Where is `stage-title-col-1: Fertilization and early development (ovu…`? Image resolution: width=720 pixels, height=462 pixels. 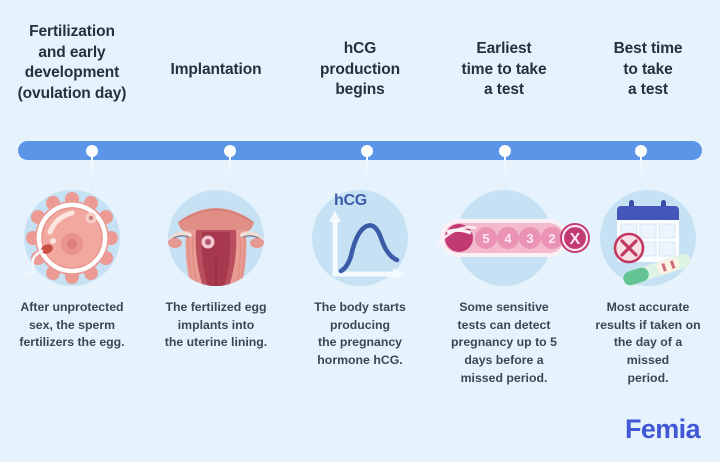 stage-title-col-1: Fertilization and early development (ovu… is located at coordinates (72, 77).